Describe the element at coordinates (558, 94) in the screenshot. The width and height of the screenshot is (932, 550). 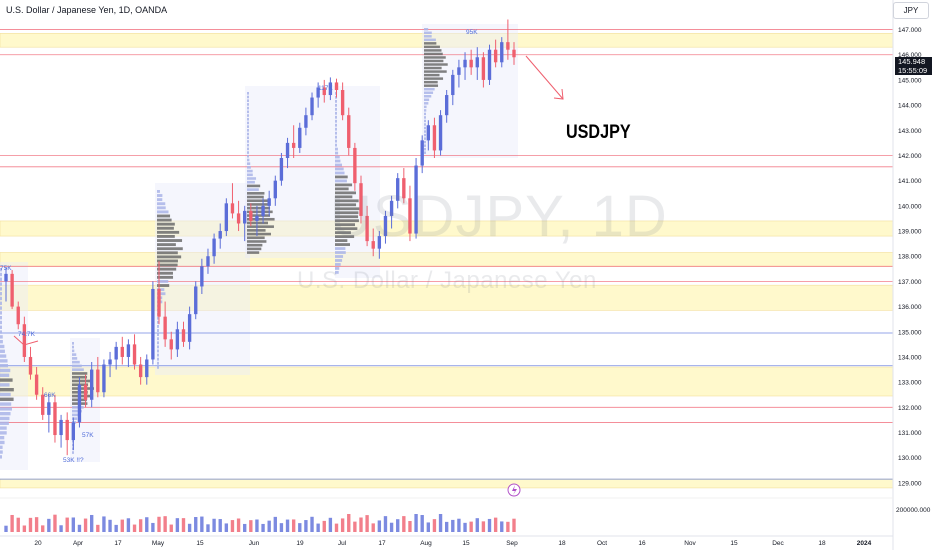
I see `arrow-down-head` at that location.